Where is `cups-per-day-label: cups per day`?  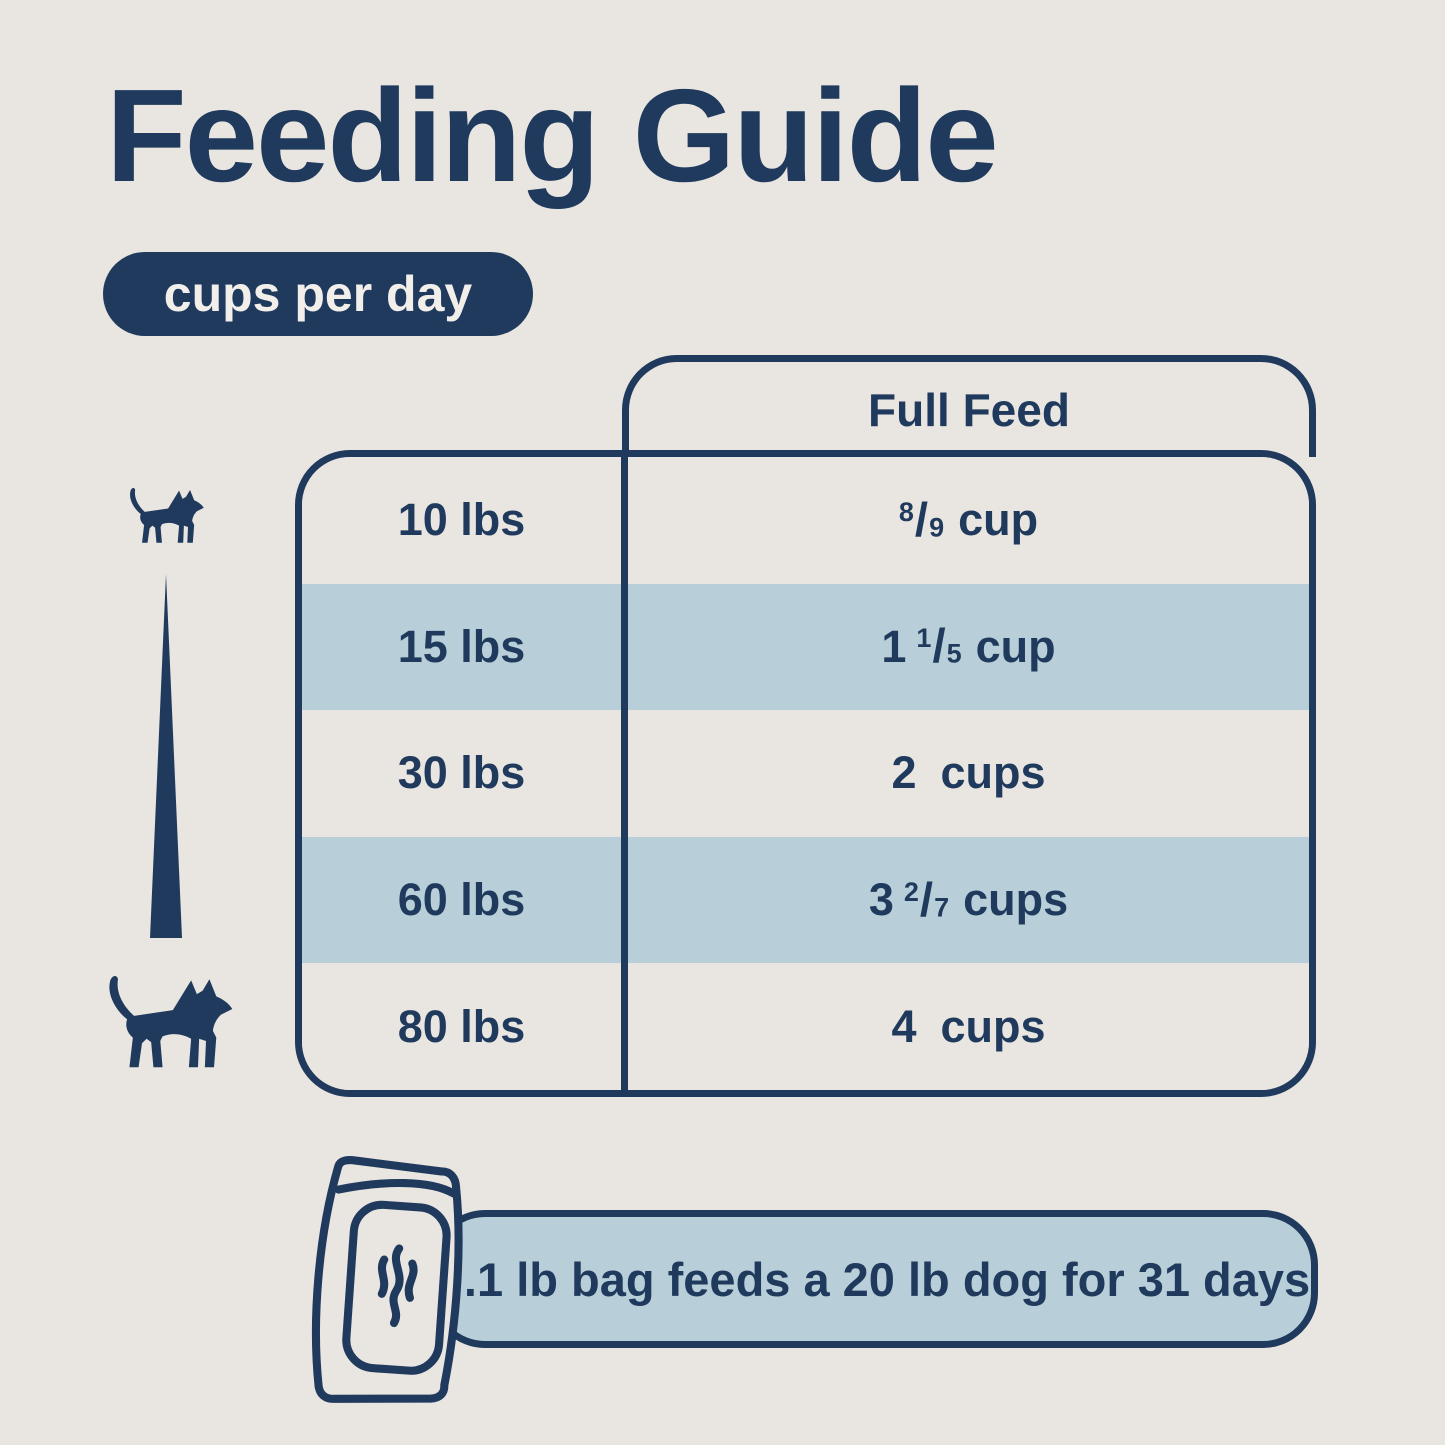
cups-per-day-label: cups per day is located at coordinates (318, 294).